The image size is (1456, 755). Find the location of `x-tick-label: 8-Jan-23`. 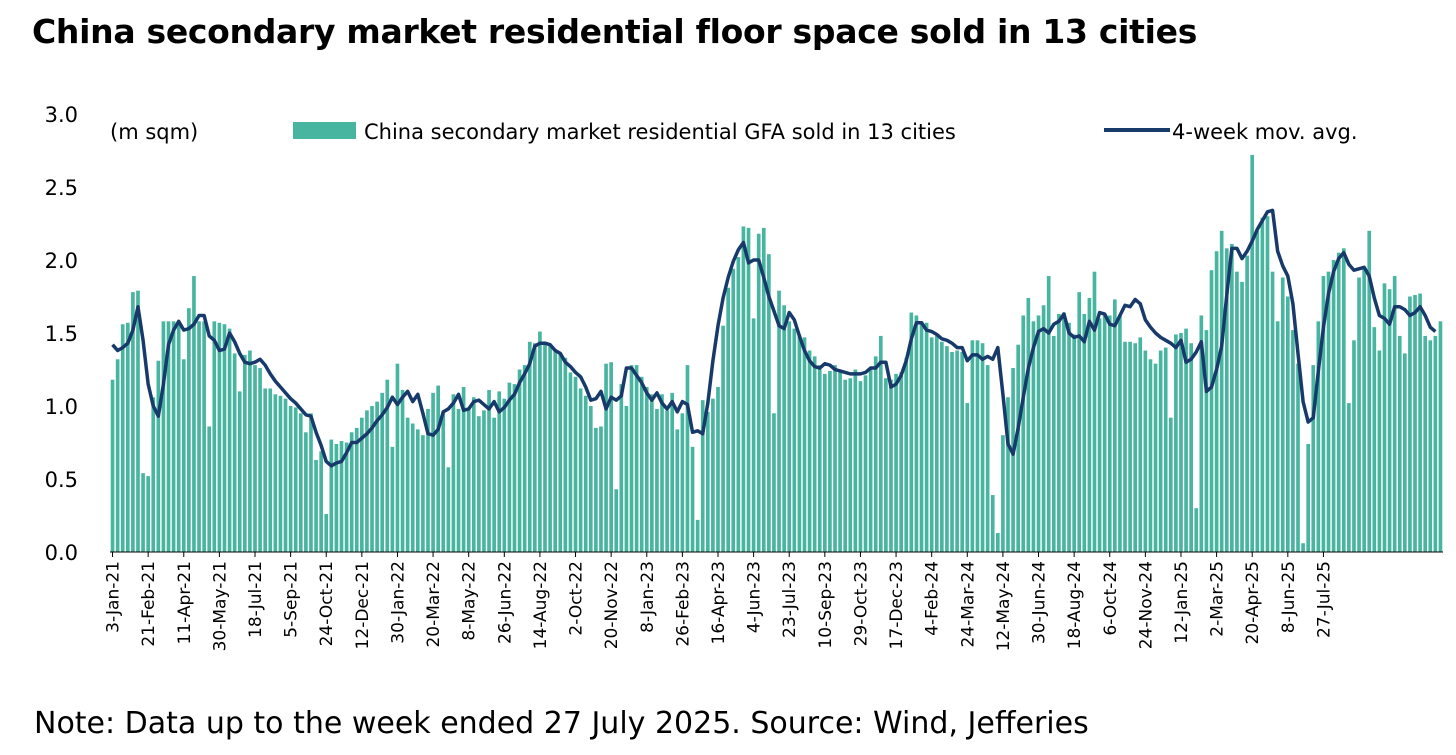

x-tick-label: 8-Jan-23 is located at coordinates (648, 597).